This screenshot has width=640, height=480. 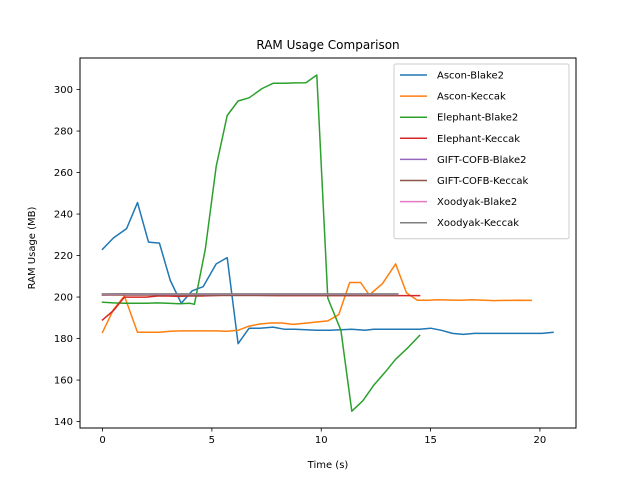 I want to click on legend-label: Ascon-Keccak, so click(x=471, y=97).